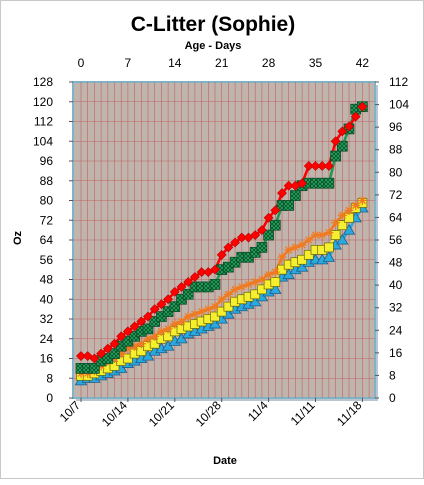 The image size is (424, 485). Describe the element at coordinates (396, 217) in the screenshot. I see `y2-tick-label: 64` at that location.